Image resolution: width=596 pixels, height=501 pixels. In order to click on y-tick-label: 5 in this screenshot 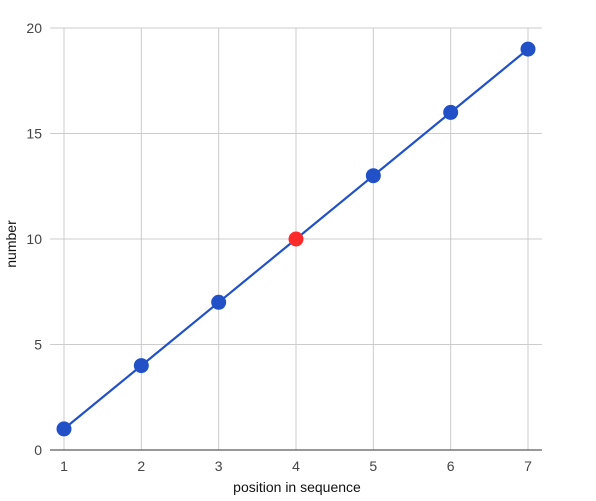, I will do `click(38, 345)`.